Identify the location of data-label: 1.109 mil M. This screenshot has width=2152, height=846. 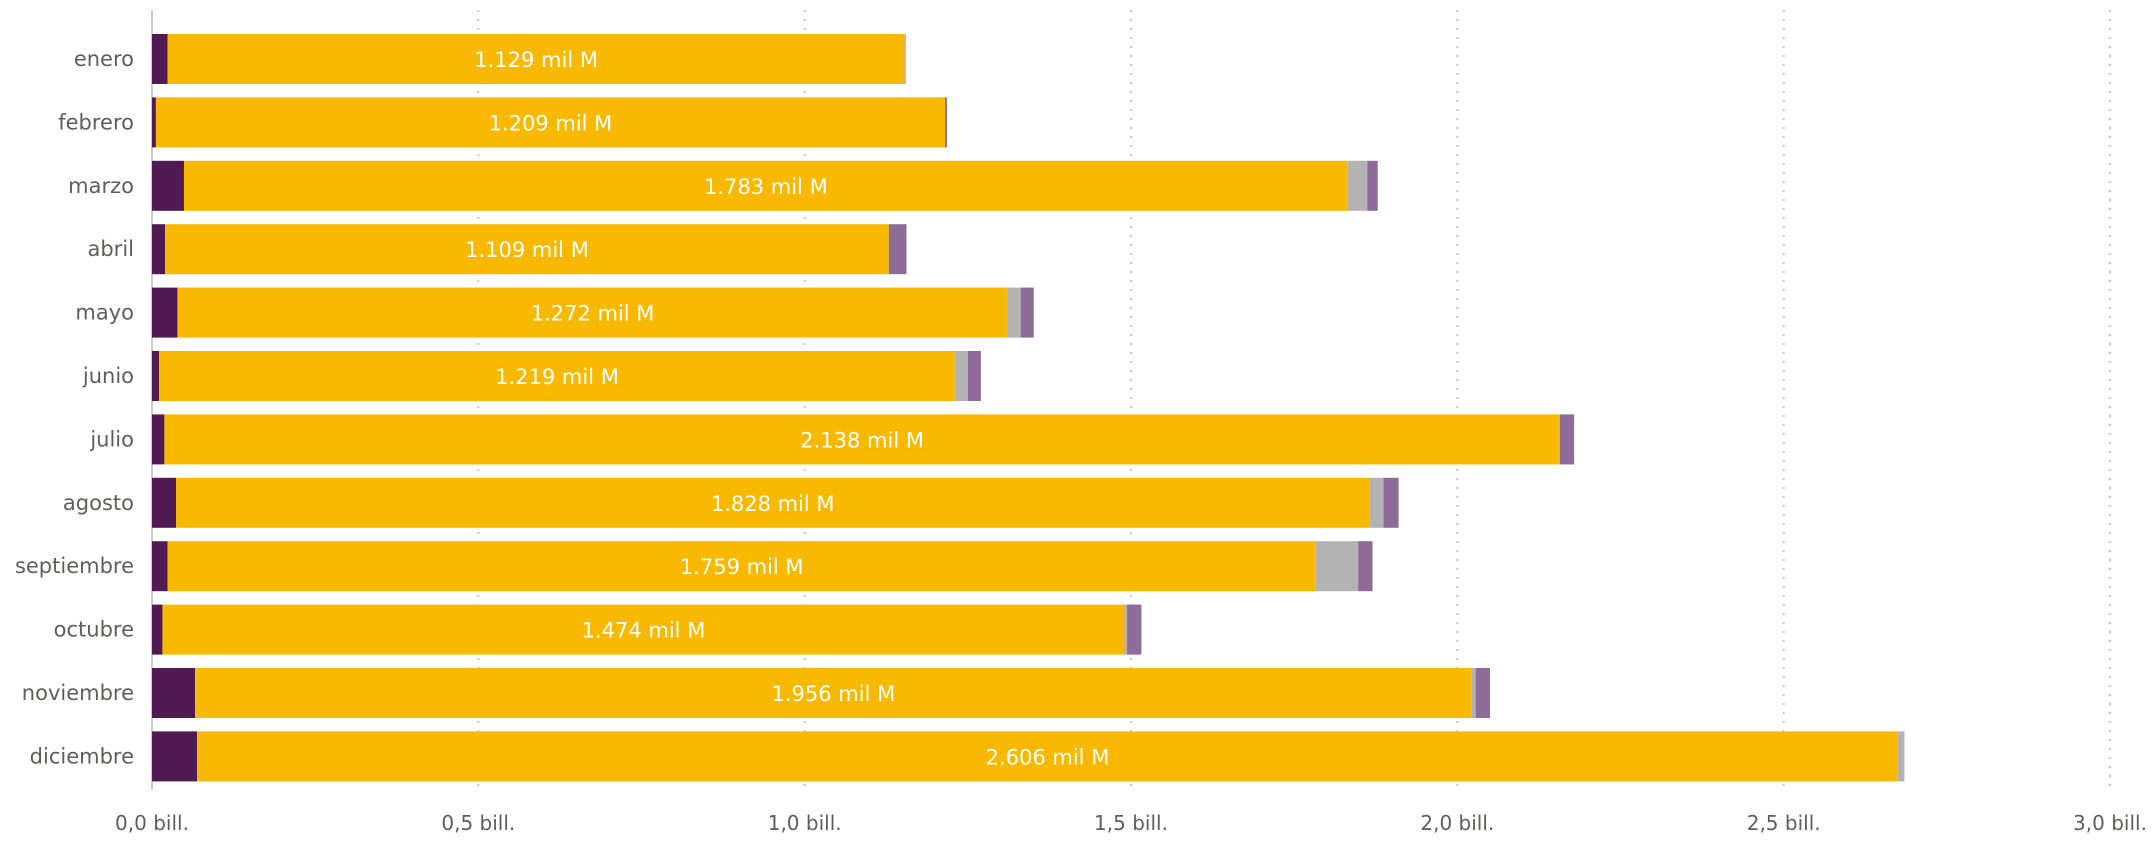
(527, 250).